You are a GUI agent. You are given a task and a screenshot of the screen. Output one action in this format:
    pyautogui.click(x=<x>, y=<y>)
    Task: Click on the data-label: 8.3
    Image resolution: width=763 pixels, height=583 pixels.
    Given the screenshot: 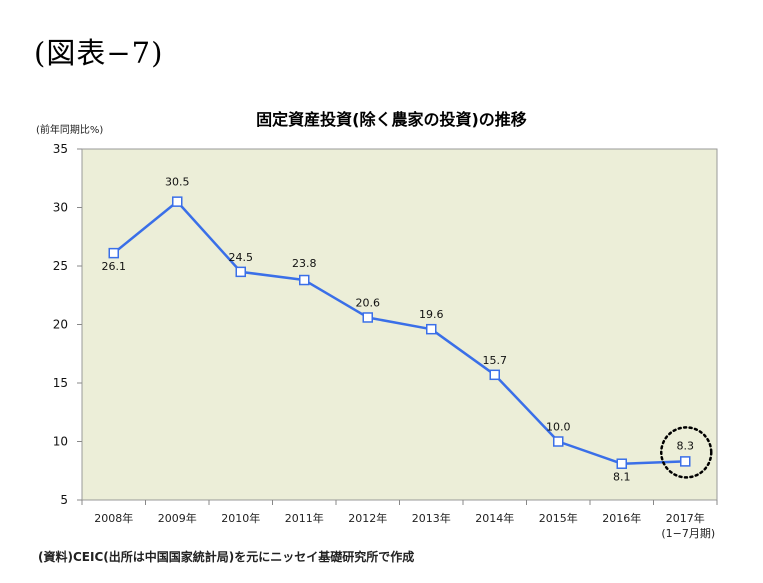 What is the action you would take?
    pyautogui.click(x=686, y=445)
    